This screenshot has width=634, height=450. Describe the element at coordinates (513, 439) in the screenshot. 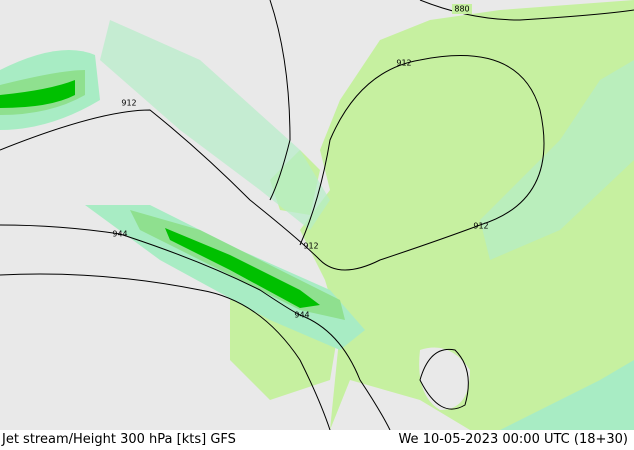

I see `footer-time: We 10-05-2023 00:00 UTC (18+30)` at that location.